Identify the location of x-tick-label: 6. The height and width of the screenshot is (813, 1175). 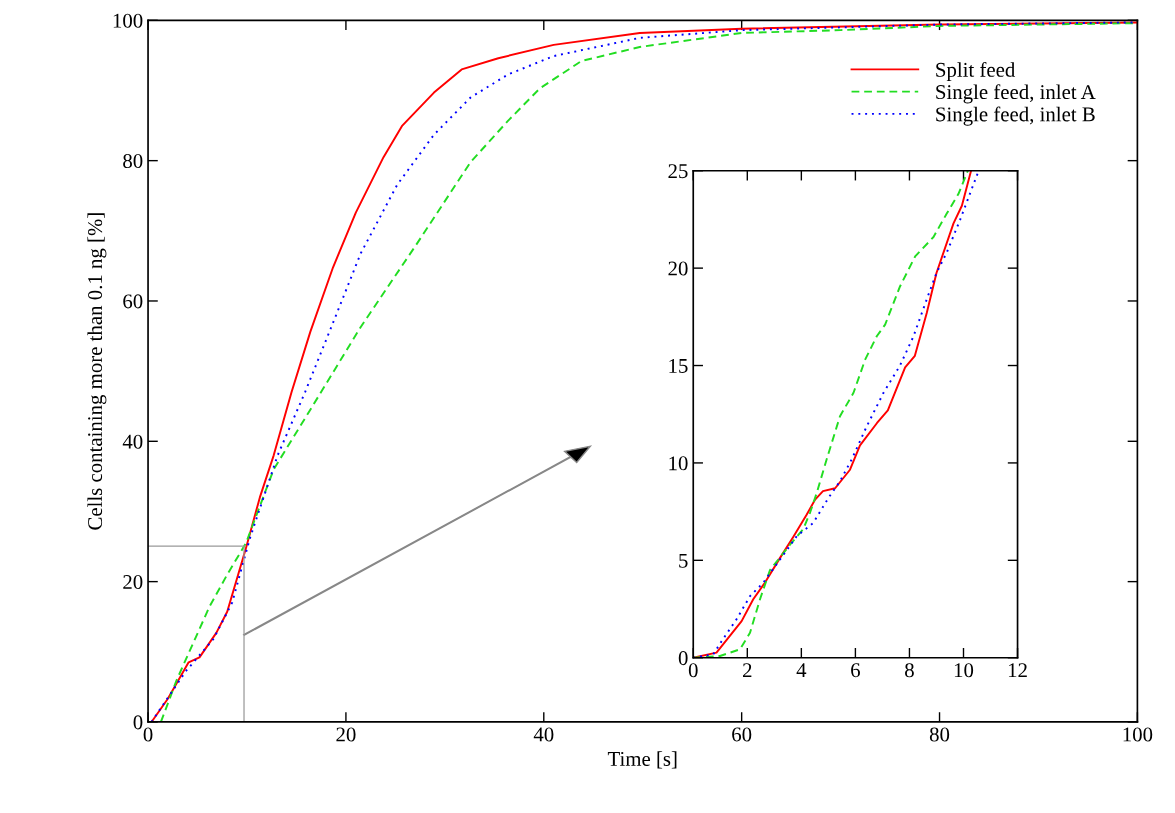
(855, 670).